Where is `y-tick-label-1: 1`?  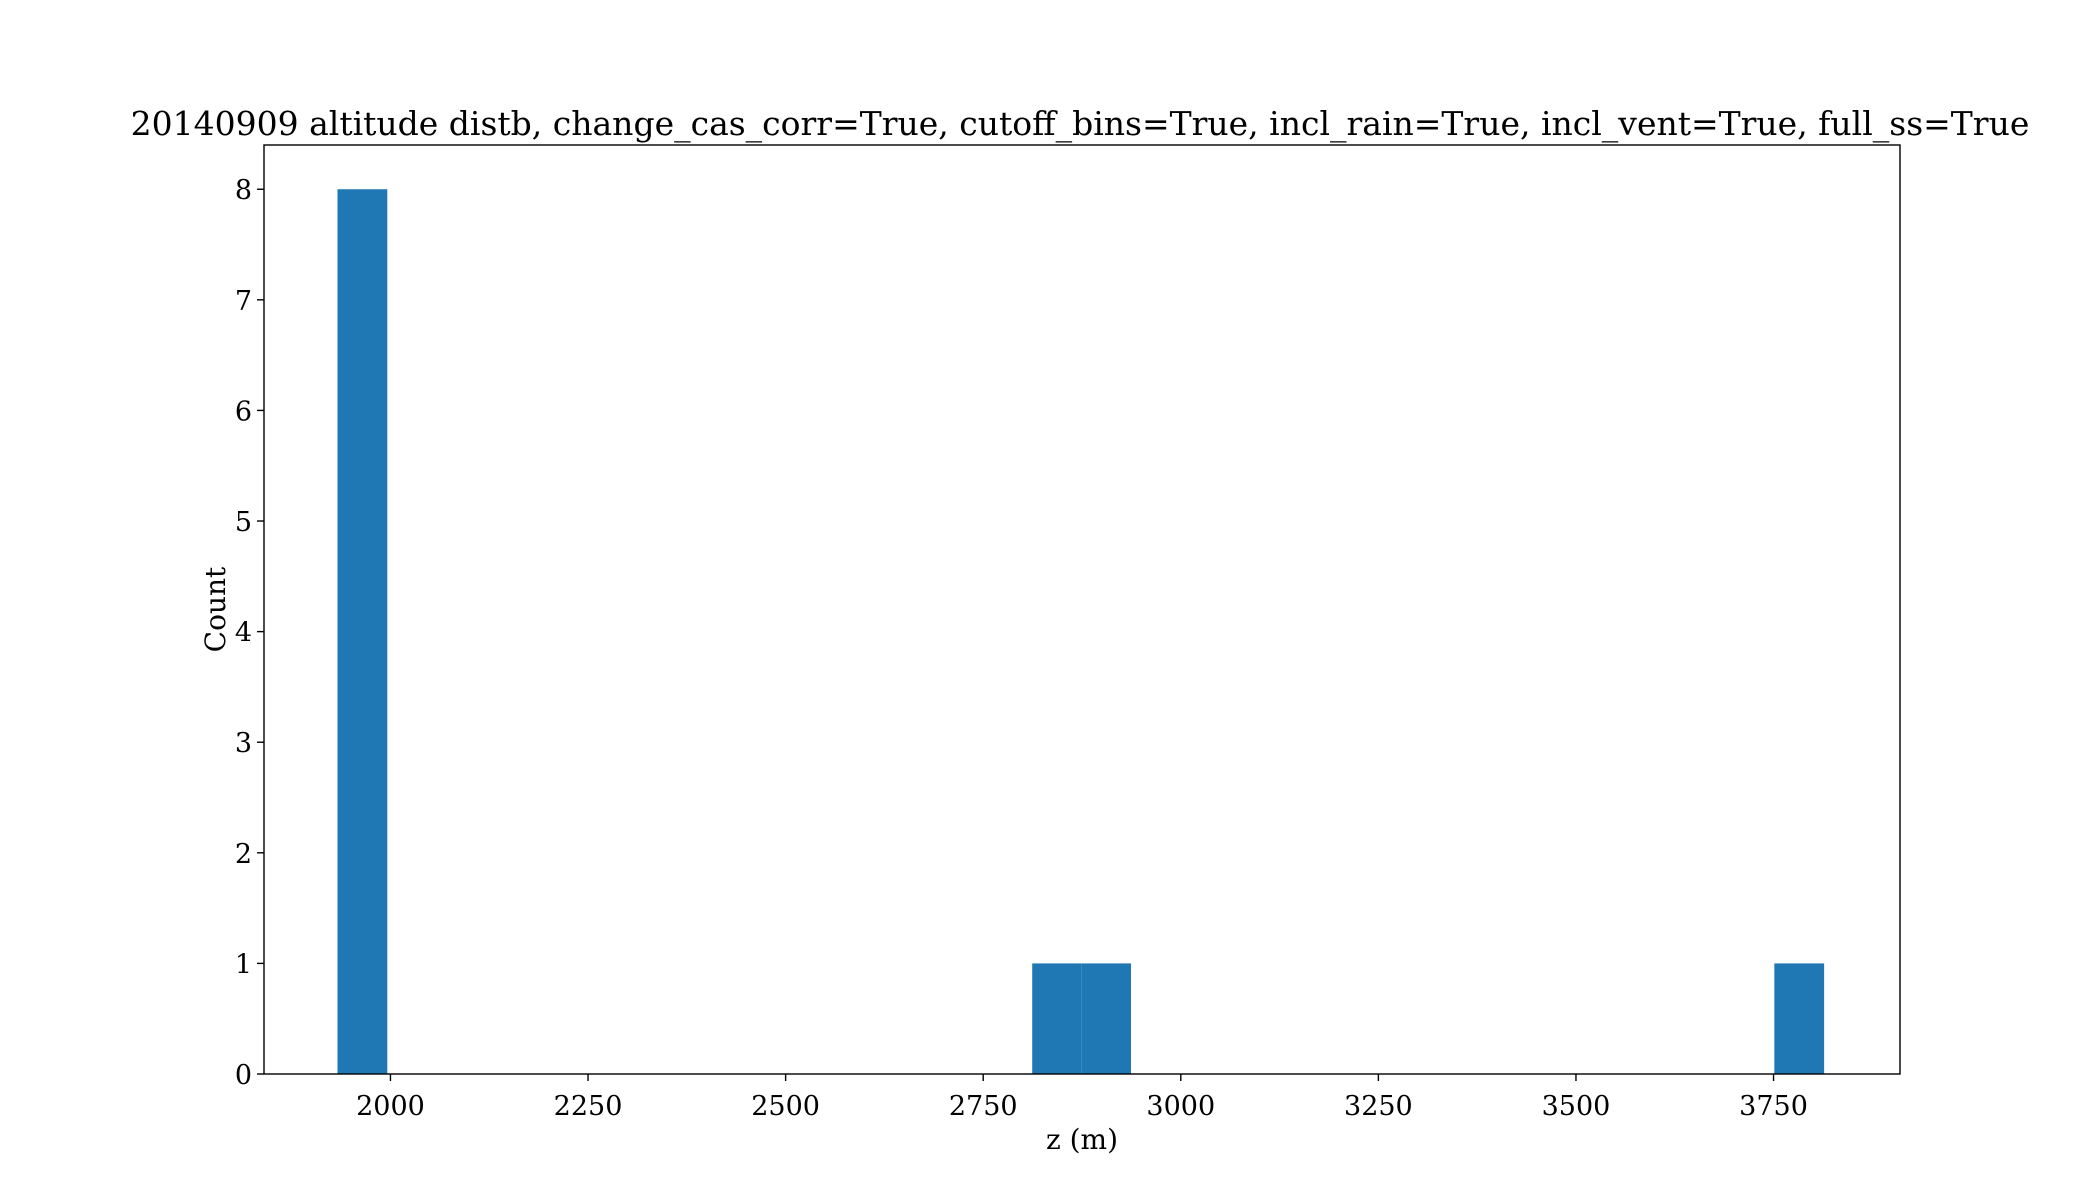
y-tick-label-1: 1 is located at coordinates (243, 964).